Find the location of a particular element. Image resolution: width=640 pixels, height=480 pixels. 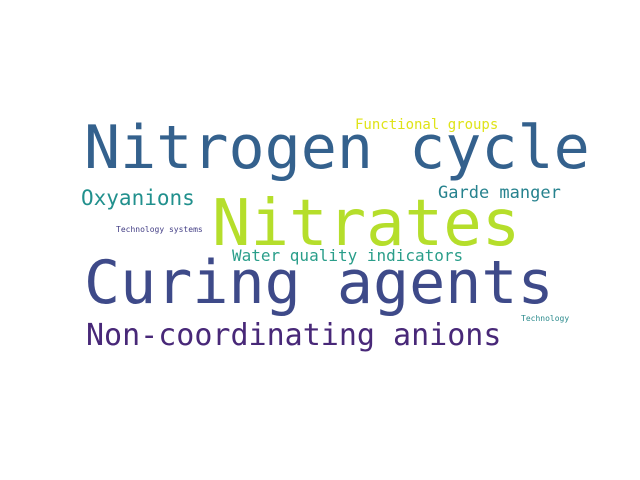

word-nitrogen-cycle: Nitrogen cycle is located at coordinates (337, 148).